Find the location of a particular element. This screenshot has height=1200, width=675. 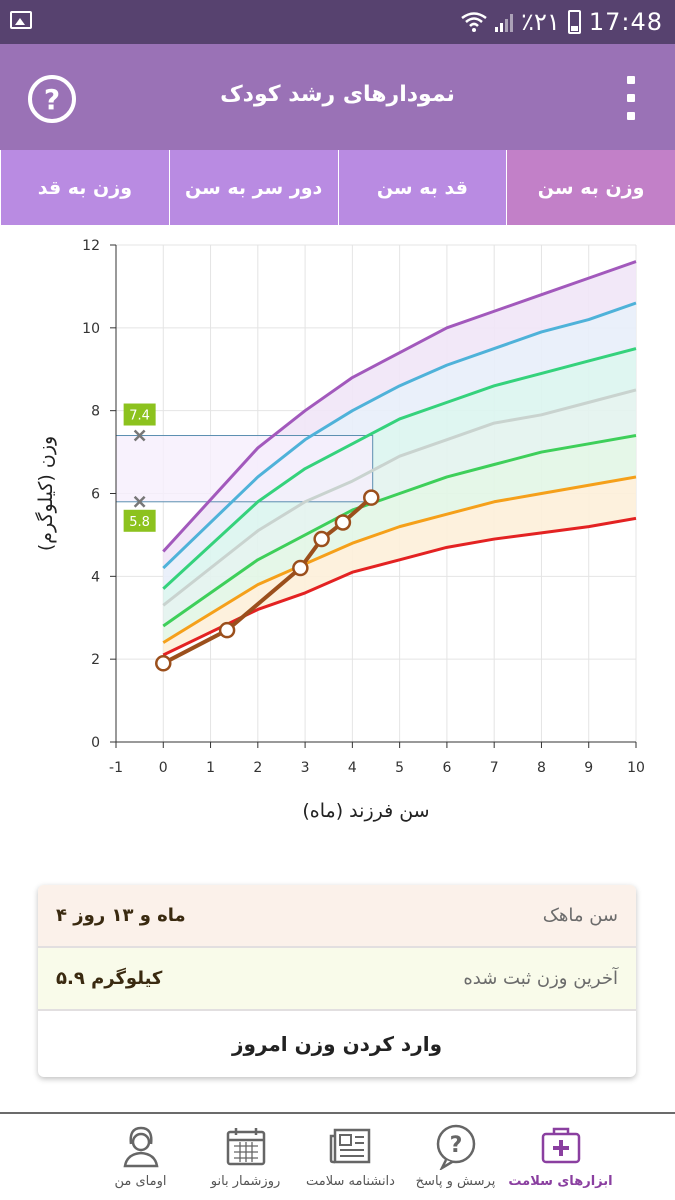

y-tick-label: 10 is located at coordinates (91, 329).